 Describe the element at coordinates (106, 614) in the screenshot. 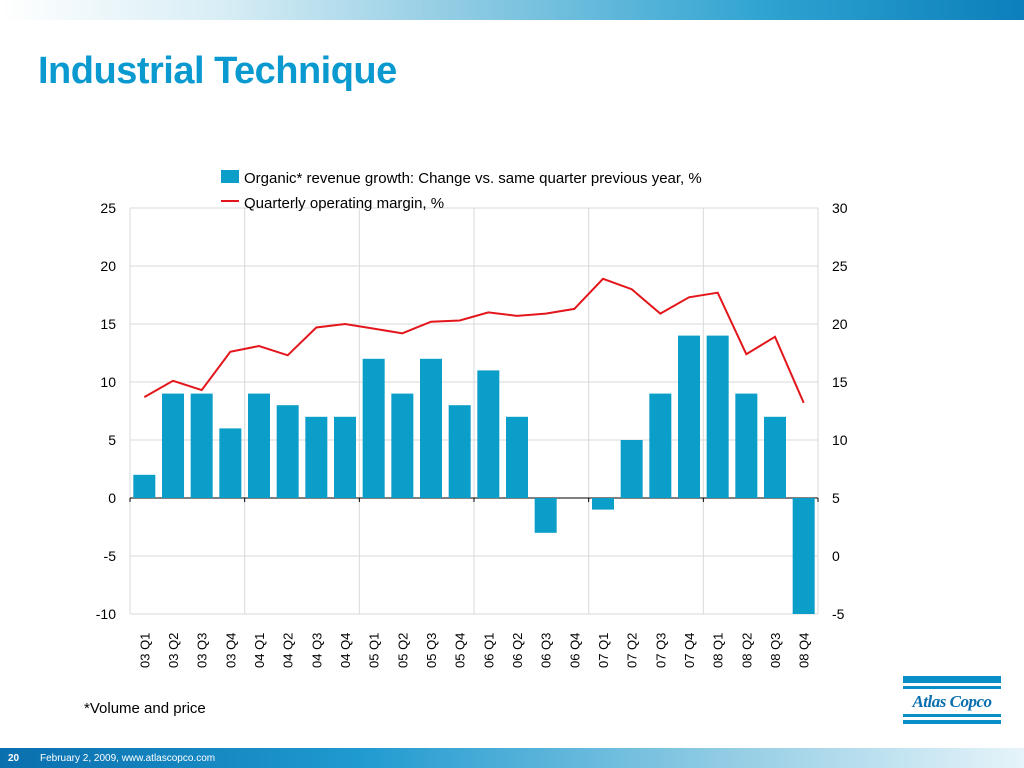

I see `y-left-tick-label: -10` at that location.